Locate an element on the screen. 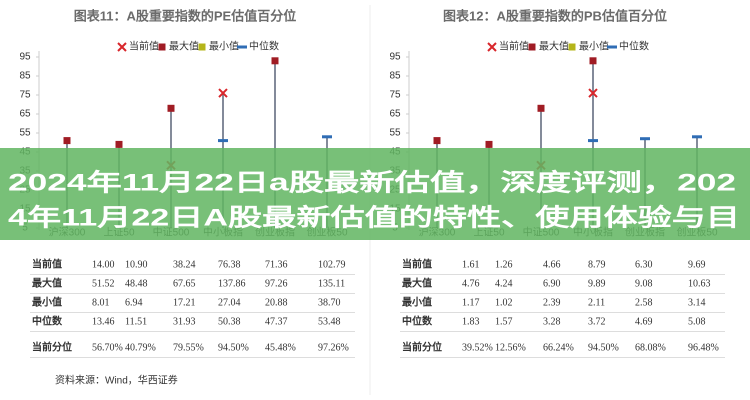 The image size is (750, 400). table-cell: 102.79 is located at coordinates (332, 264).